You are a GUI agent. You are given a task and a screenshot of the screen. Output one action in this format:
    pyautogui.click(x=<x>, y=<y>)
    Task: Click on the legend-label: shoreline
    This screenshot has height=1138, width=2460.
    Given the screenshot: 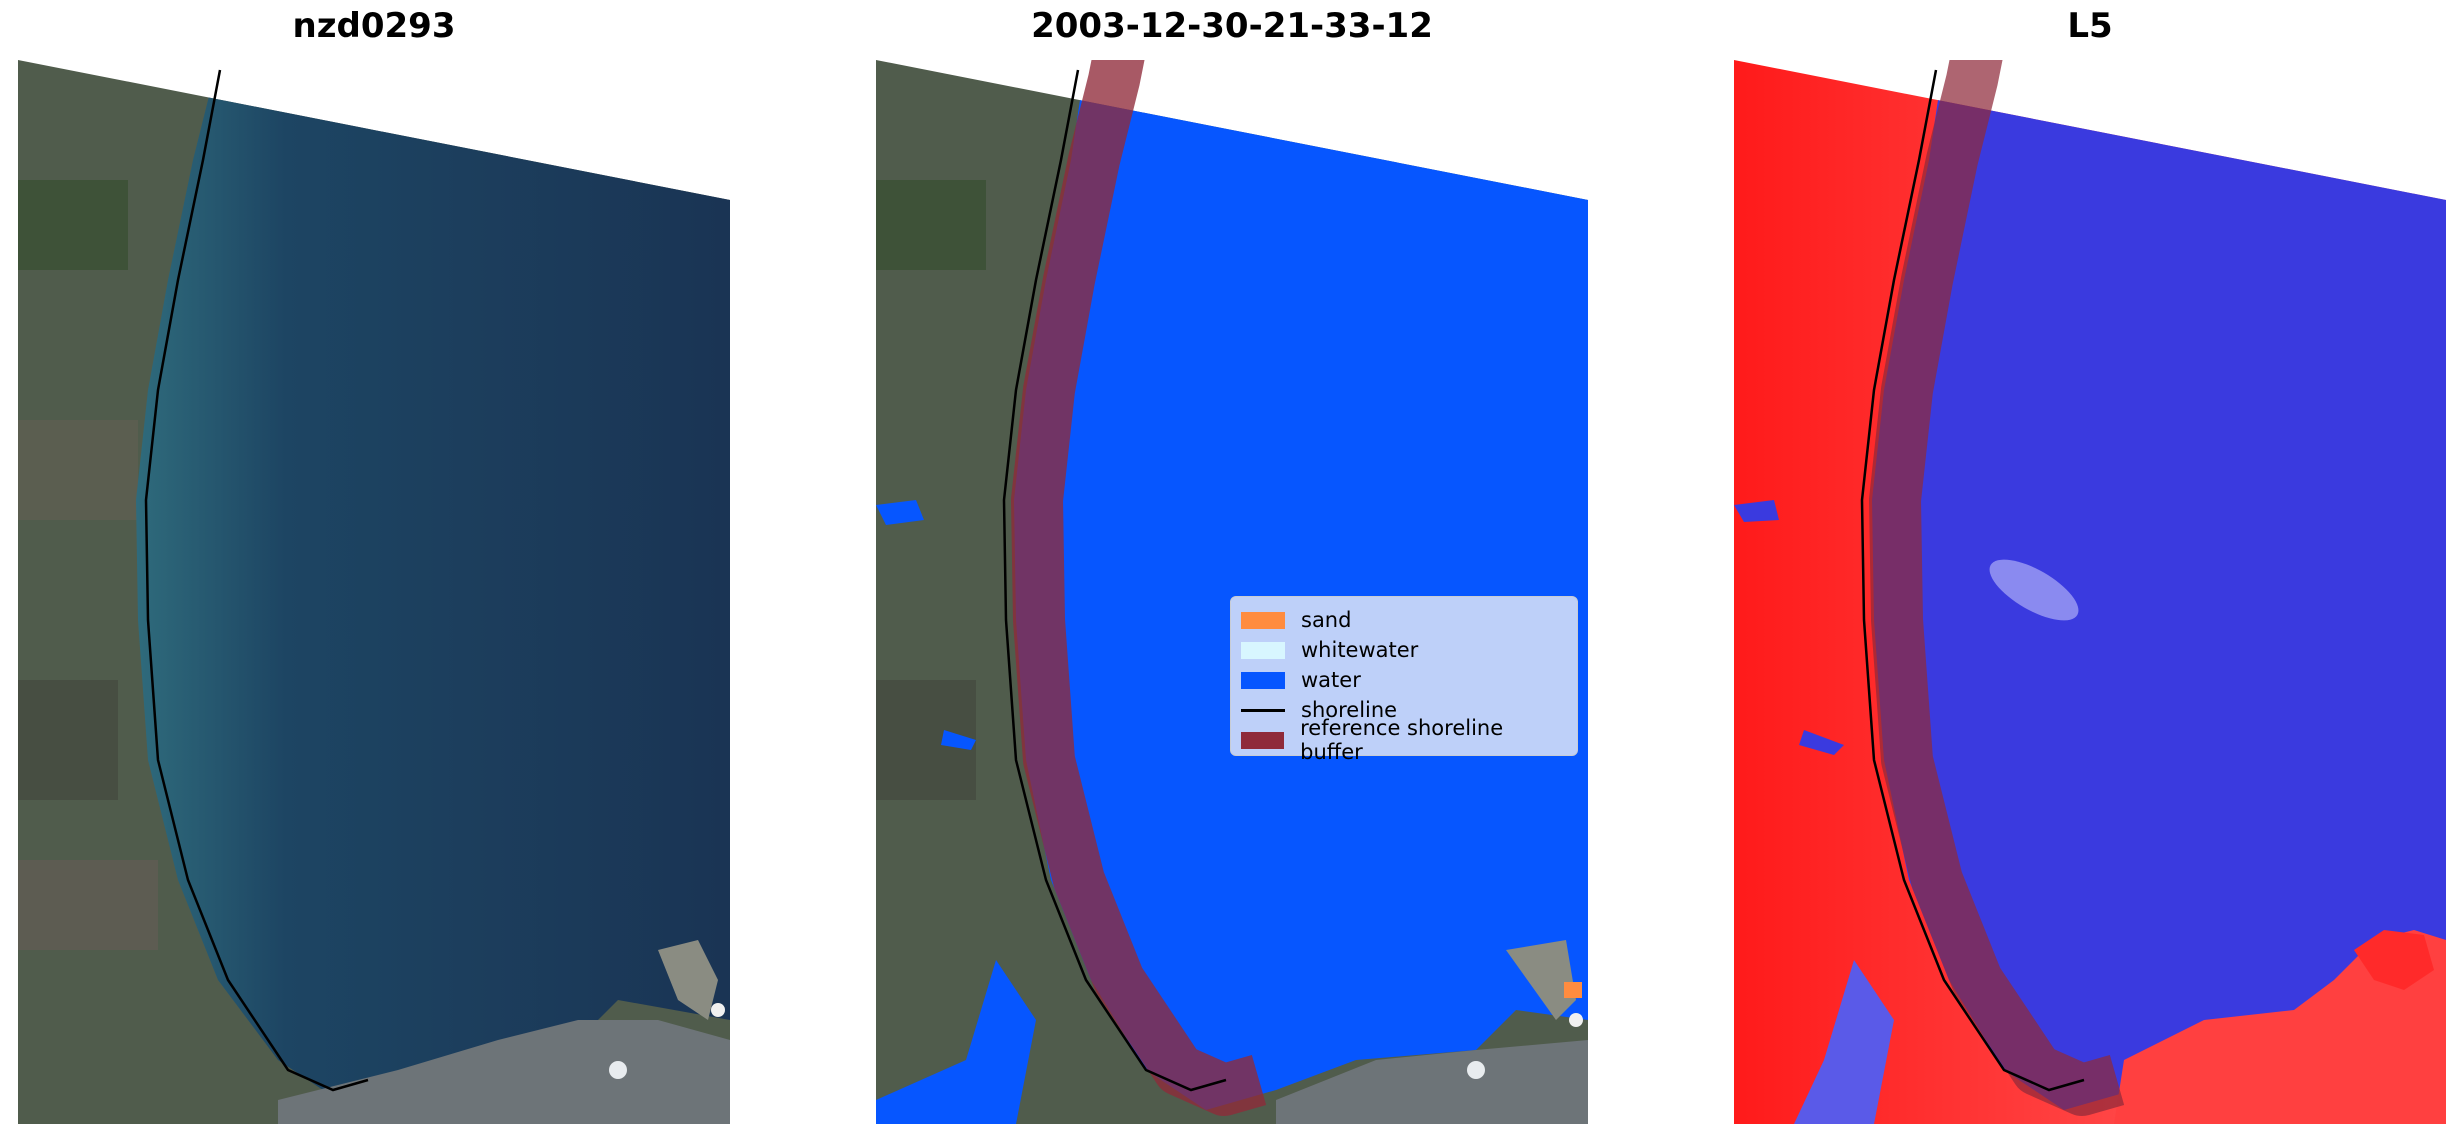 What is the action you would take?
    pyautogui.click(x=1349, y=710)
    